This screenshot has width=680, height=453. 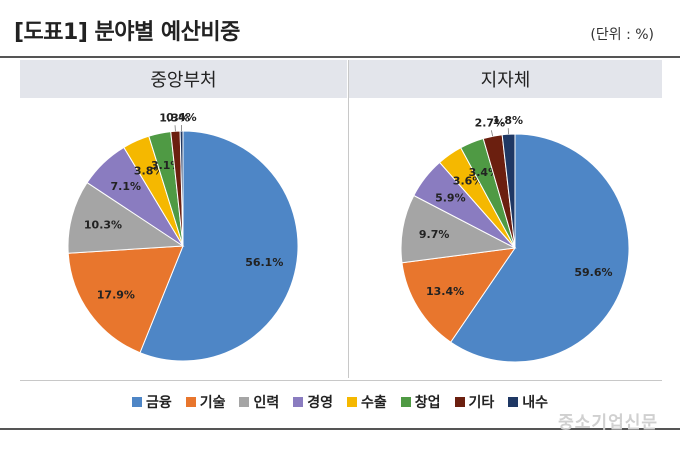 I want to click on legend-item-6: 기타, so click(x=474, y=402).